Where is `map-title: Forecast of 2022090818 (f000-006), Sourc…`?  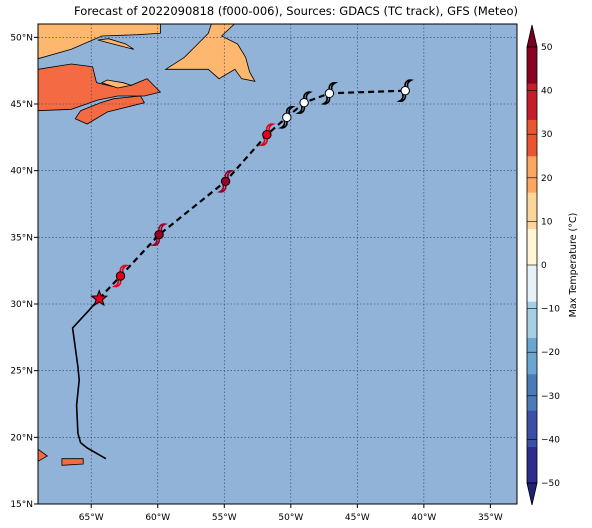
map-title: Forecast of 2022090818 (f000-006), Sourc… is located at coordinates (296, 11).